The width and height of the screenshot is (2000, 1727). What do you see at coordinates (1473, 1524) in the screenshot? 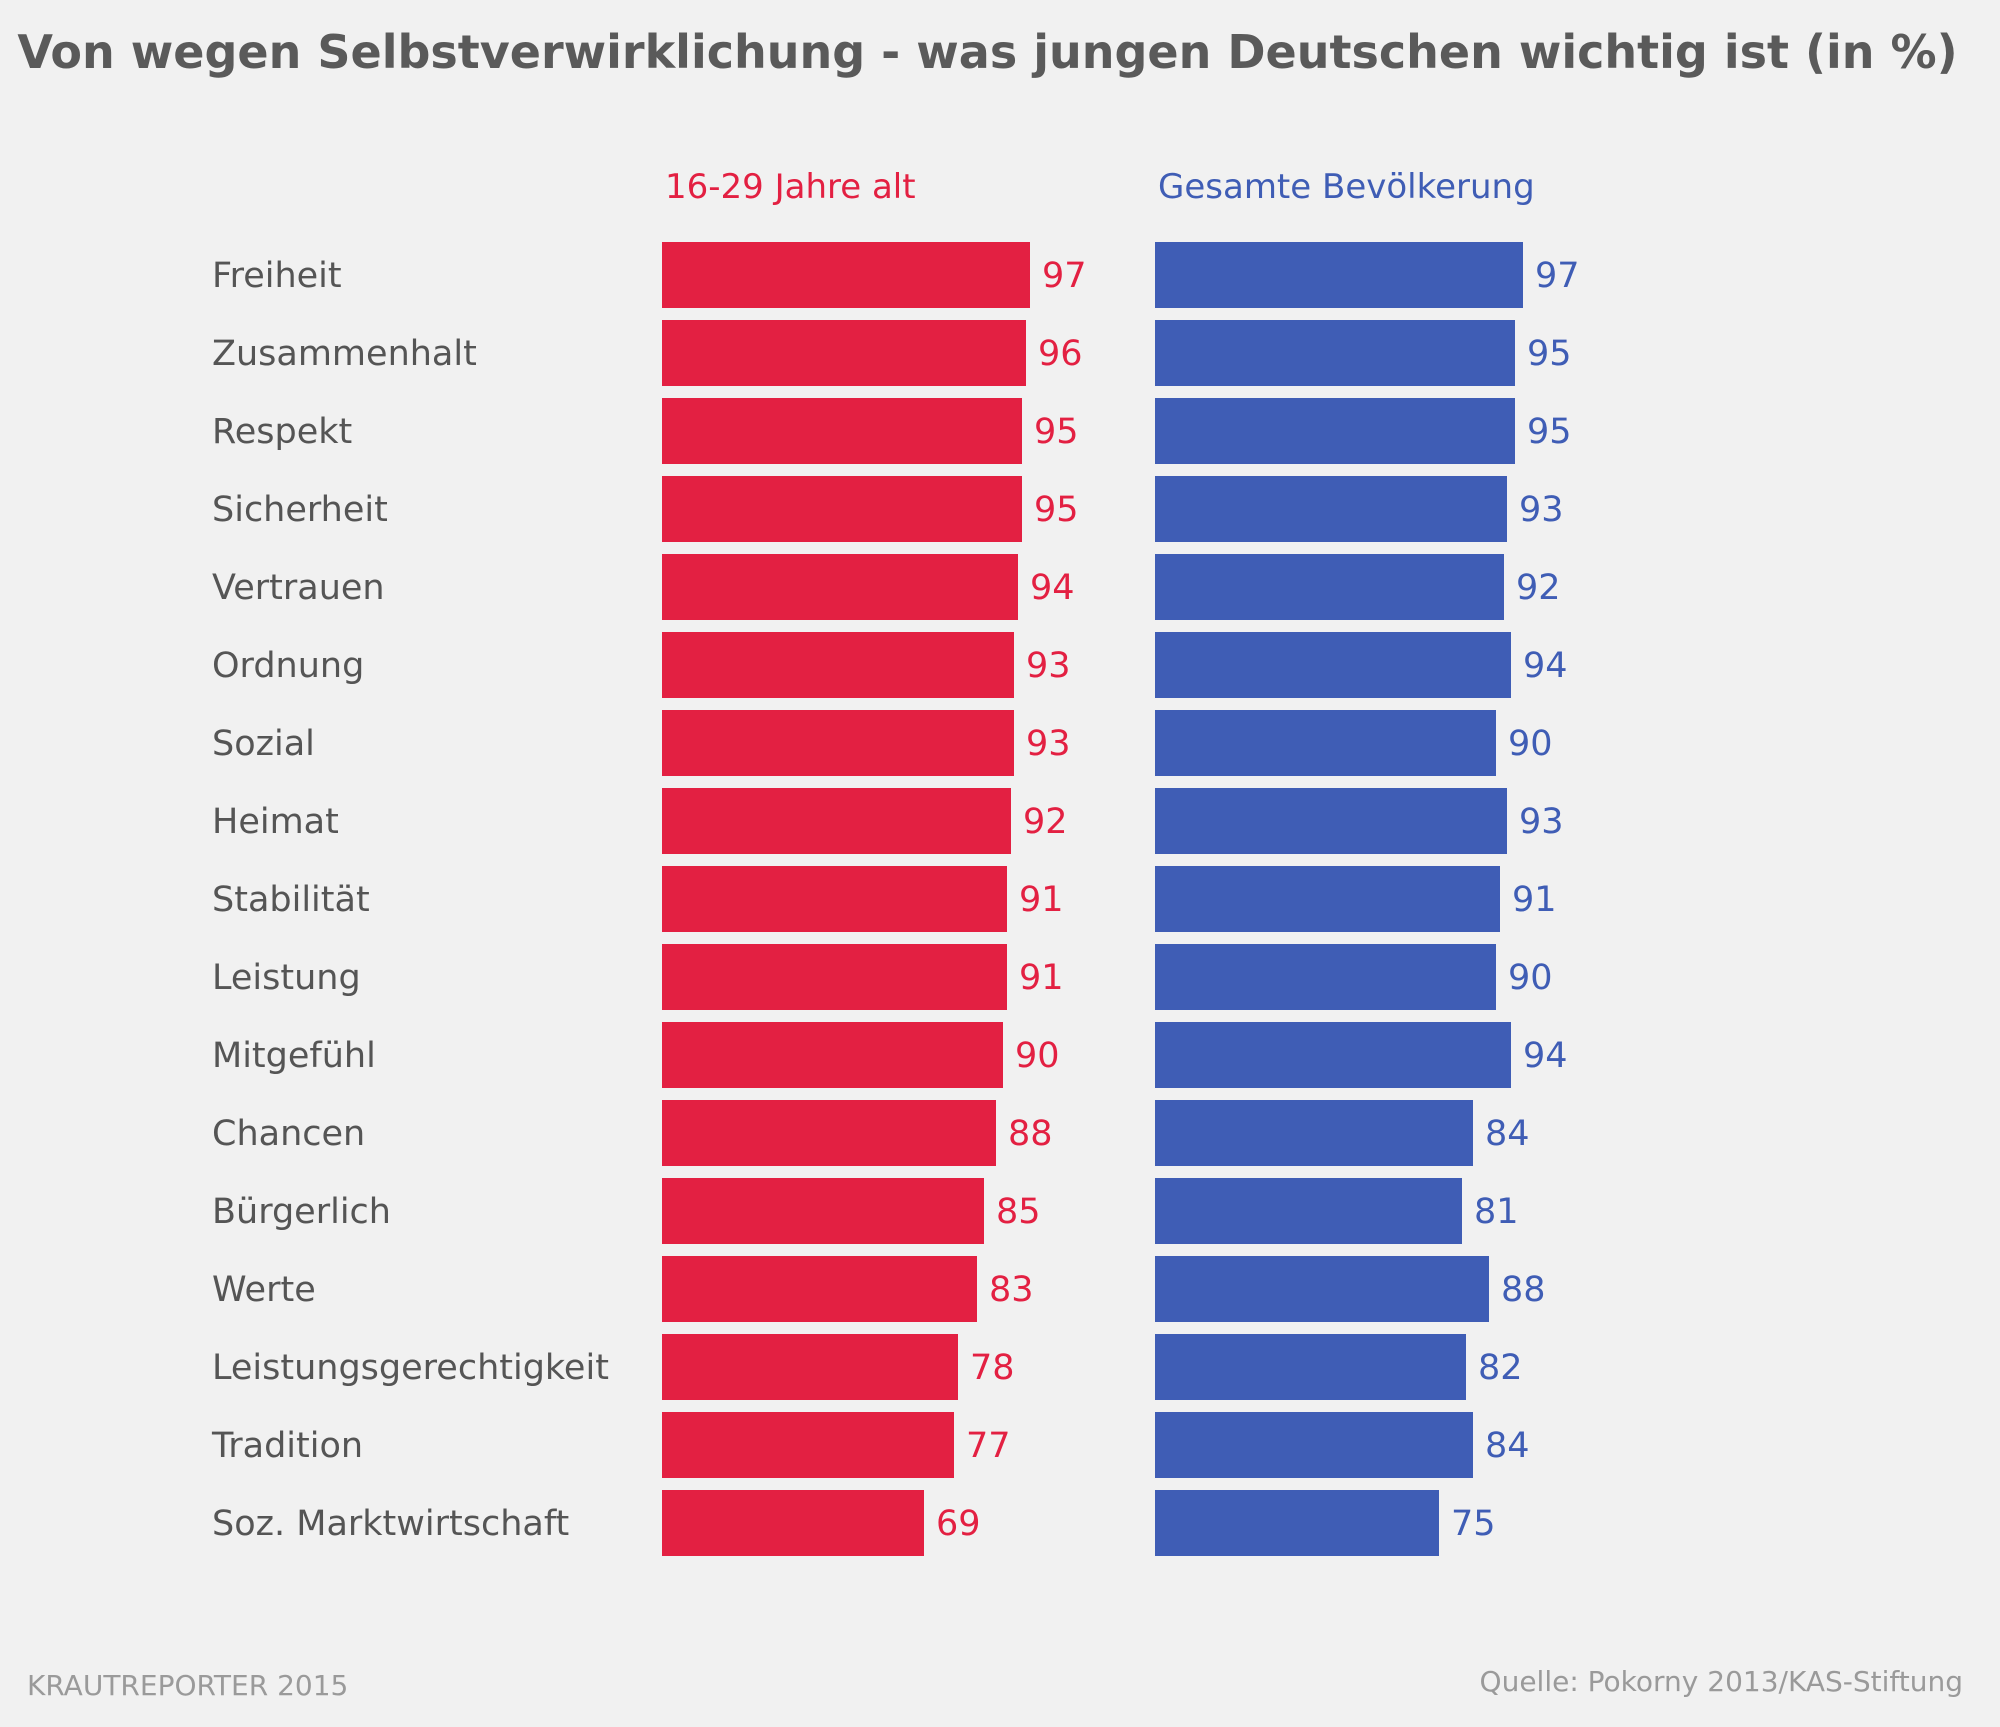
I see `data-label-total: 75` at bounding box center [1473, 1524].